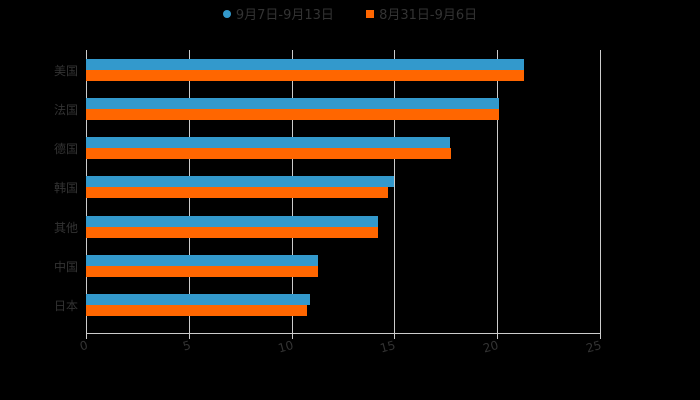  What do you see at coordinates (65, 149) in the screenshot?
I see `category-label: 德国` at bounding box center [65, 149].